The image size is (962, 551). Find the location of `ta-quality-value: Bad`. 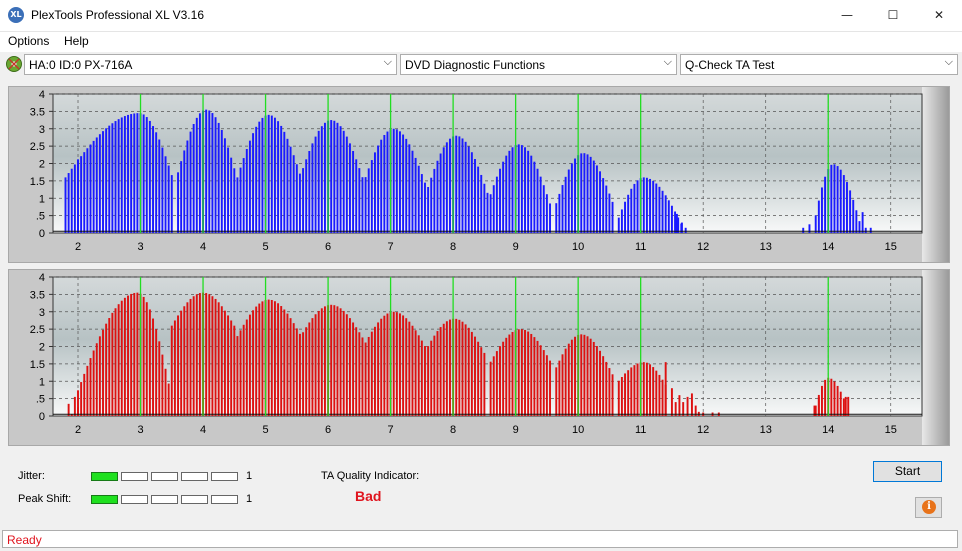

ta-quality-value: Bad is located at coordinates (368, 496).